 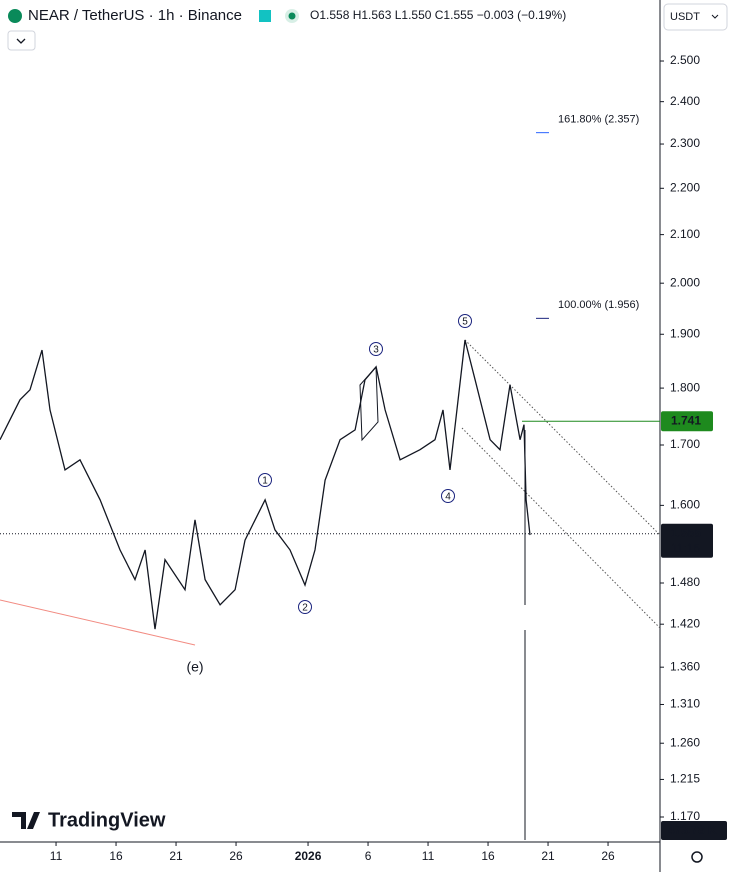 I want to click on logo: TradingView, so click(x=89, y=820).